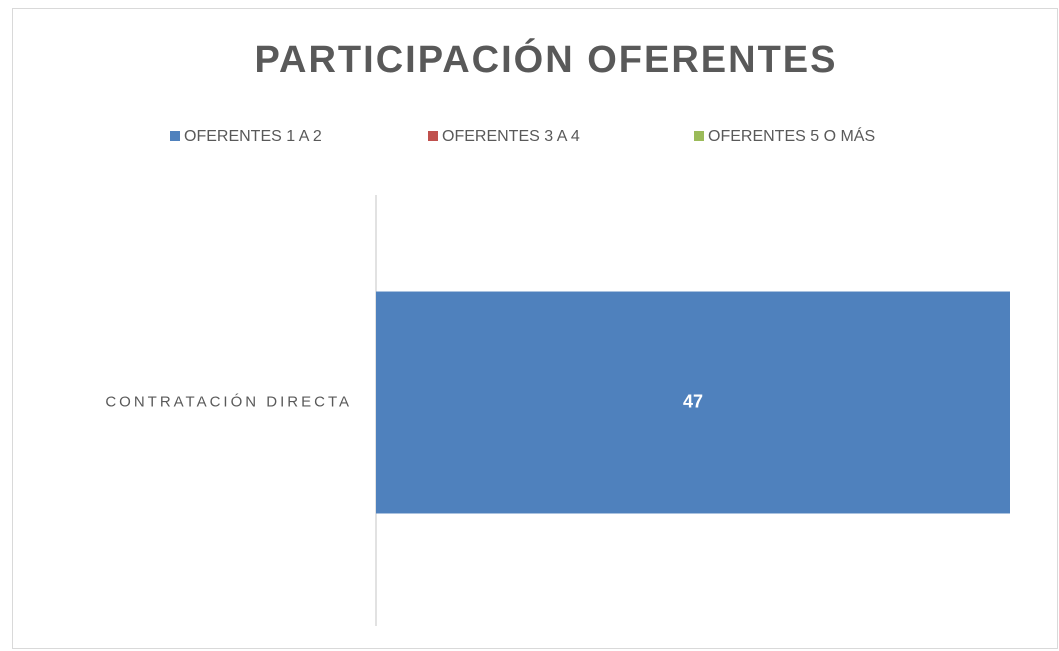 The width and height of the screenshot is (1059, 651). Describe the element at coordinates (253, 136) in the screenshot. I see `legend-label: OFERENTES 1 A 2` at that location.